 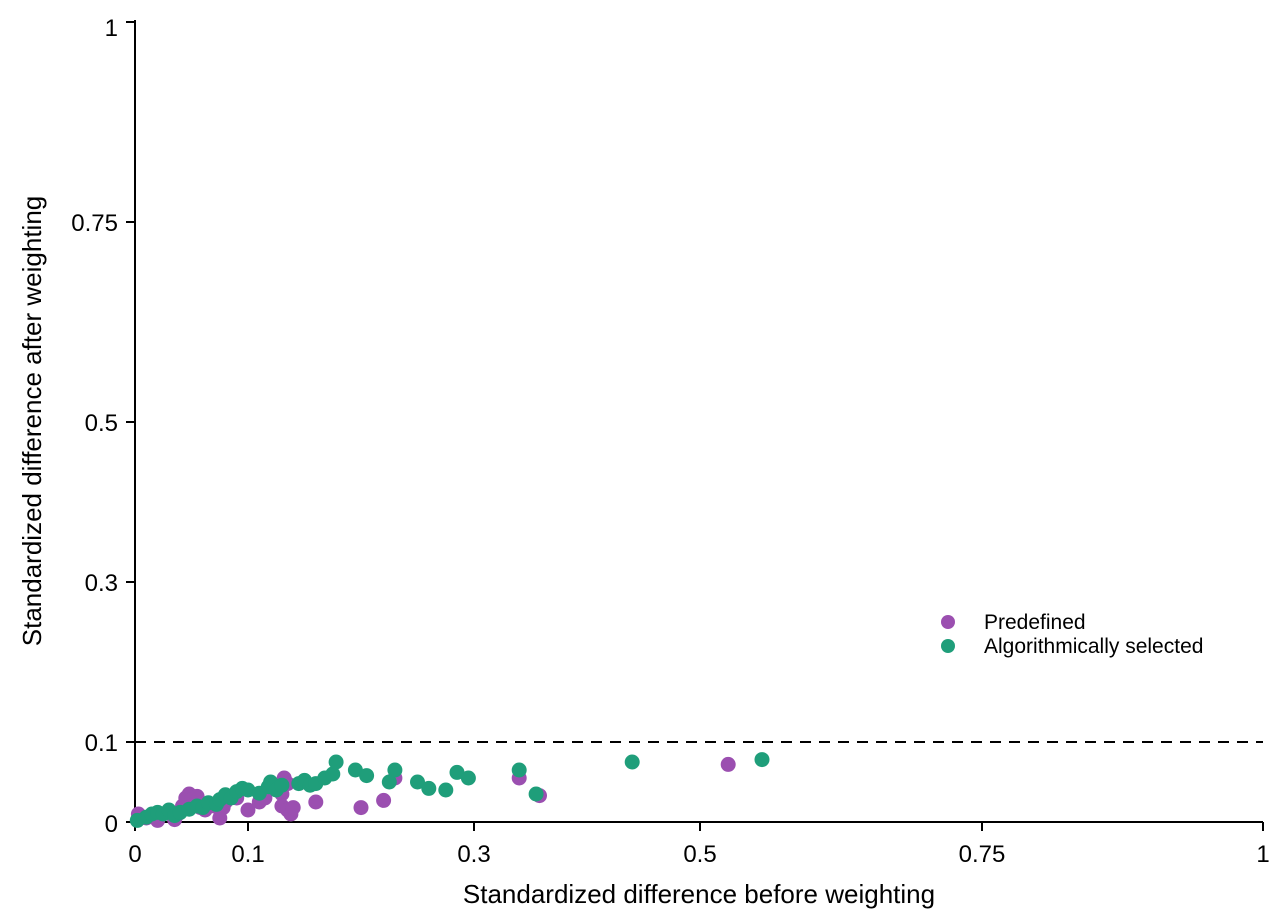 I want to click on x-tick-label: 0.1, so click(x=247, y=854).